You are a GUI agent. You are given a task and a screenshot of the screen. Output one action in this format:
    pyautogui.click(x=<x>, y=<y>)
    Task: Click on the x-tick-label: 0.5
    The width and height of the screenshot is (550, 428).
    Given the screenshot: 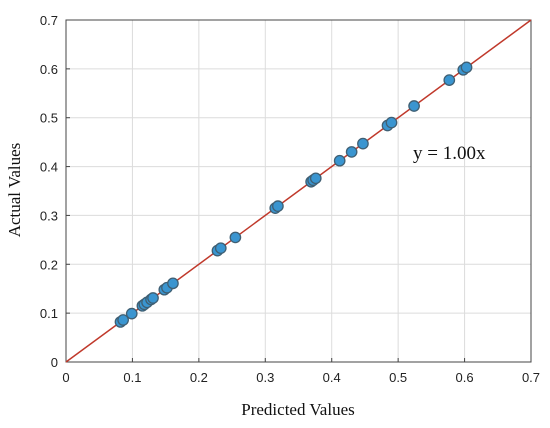 What is the action you would take?
    pyautogui.click(x=398, y=377)
    